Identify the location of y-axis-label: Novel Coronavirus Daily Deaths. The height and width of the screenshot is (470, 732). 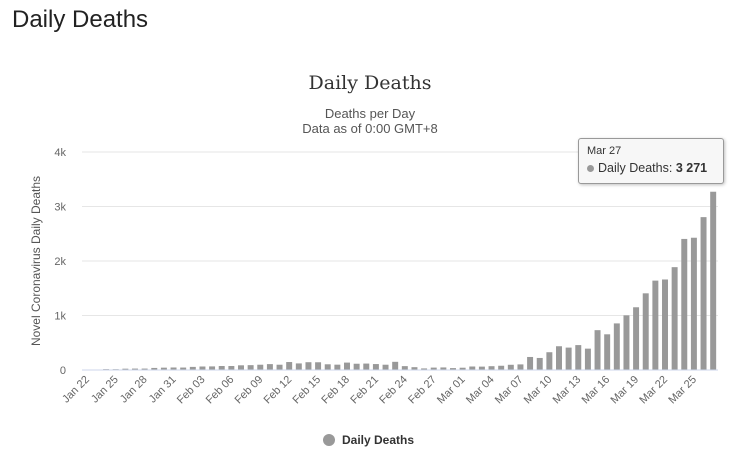
(36, 261).